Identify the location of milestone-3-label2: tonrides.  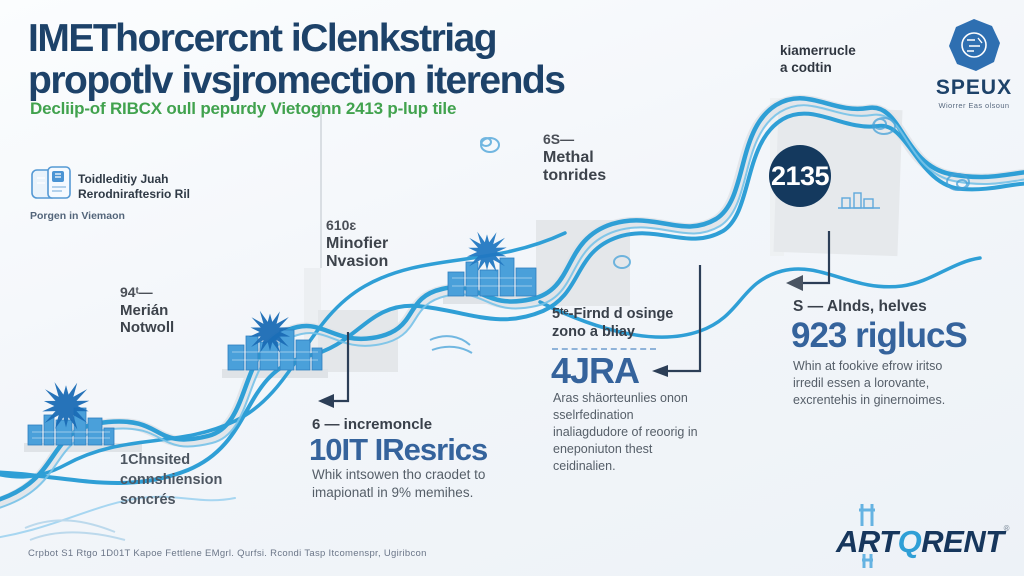
(575, 175).